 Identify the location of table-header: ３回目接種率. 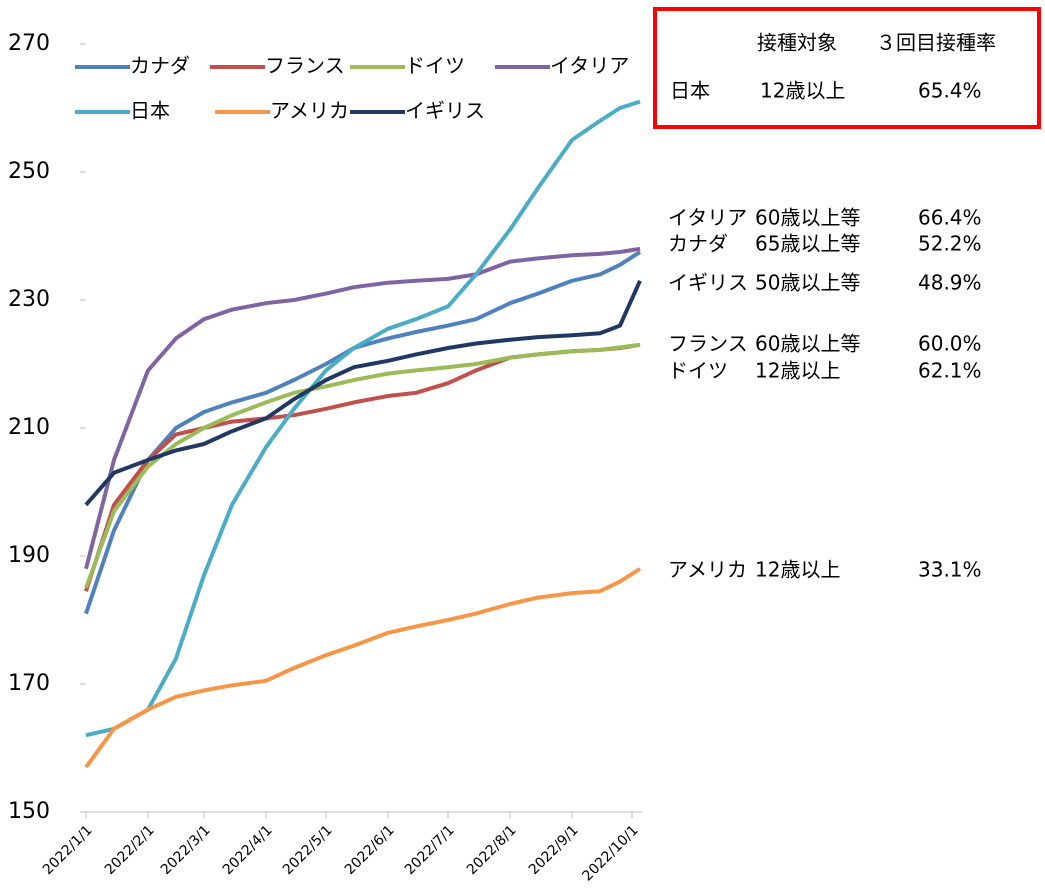
(936, 43).